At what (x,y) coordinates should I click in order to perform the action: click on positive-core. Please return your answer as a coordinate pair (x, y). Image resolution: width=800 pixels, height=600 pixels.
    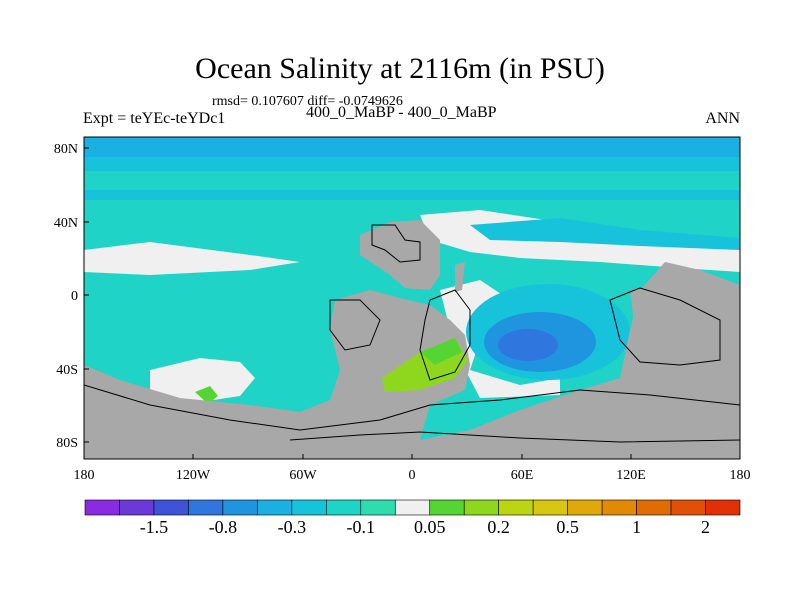
    Looking at the image, I should click on (441, 351).